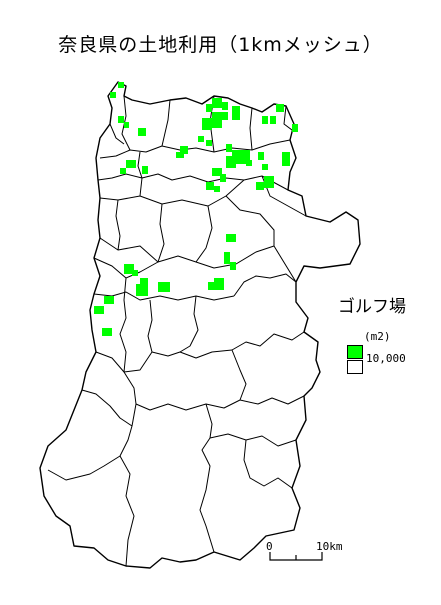 This screenshot has height=605, width=441. I want to click on map-title: 奈良県の土地利用（1kmメッシュ）, so click(220, 45).